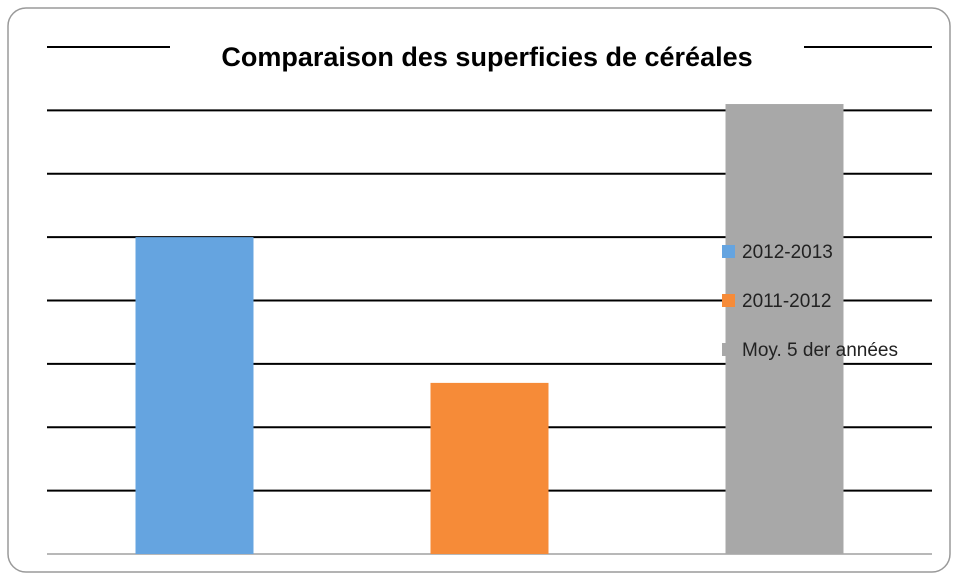  I want to click on chart-title: Comparaison des superficies de céréales, so click(486, 57).